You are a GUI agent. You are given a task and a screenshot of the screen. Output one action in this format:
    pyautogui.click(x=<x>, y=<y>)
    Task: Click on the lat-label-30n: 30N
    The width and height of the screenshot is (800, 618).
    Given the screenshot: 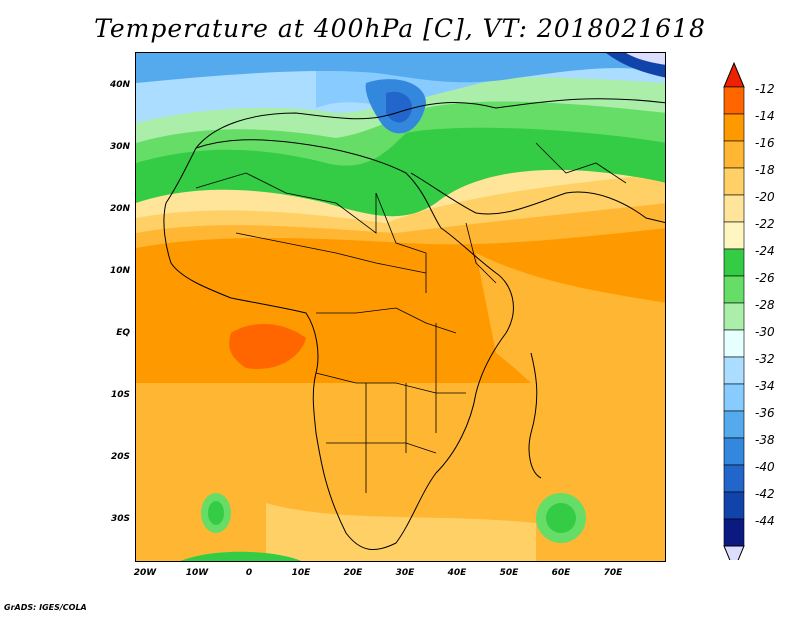 What is the action you would take?
    pyautogui.click(x=119, y=147)
    